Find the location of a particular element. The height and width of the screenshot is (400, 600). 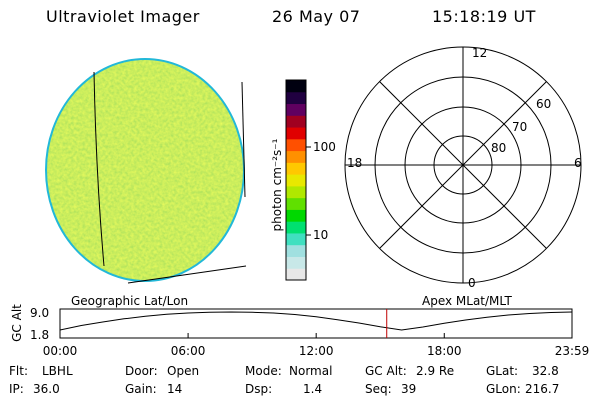

mlt-18-label: 18 is located at coordinates (355, 163).